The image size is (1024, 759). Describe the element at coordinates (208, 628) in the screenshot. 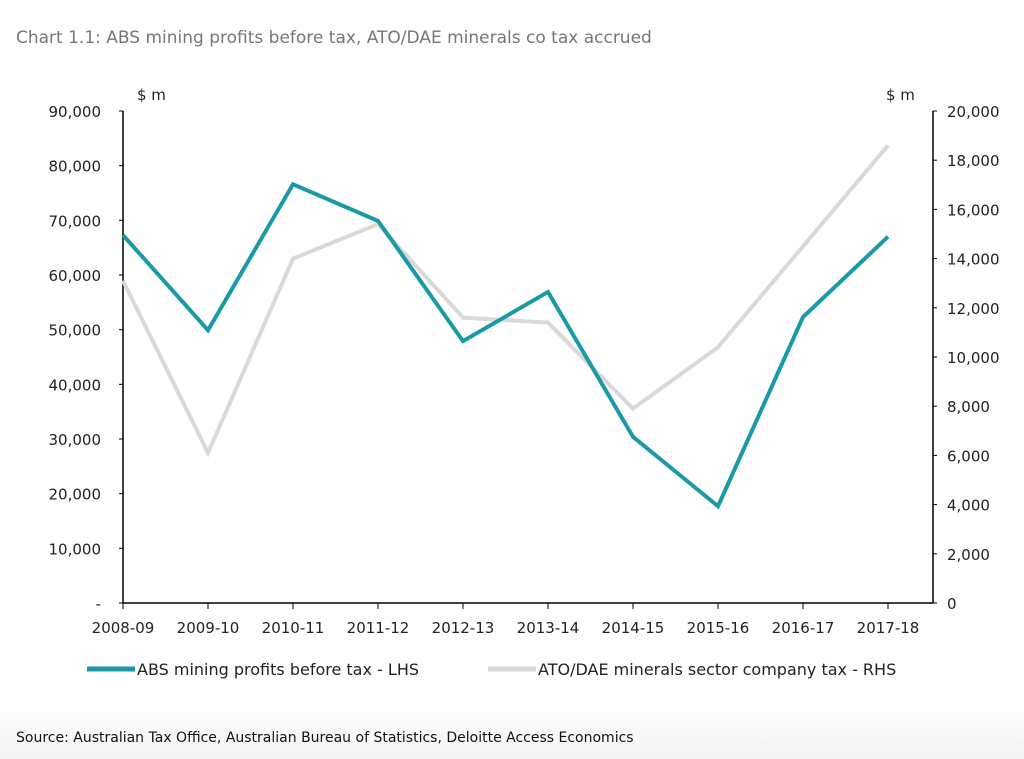

I see `x-tick-label: 2009-10` at that location.